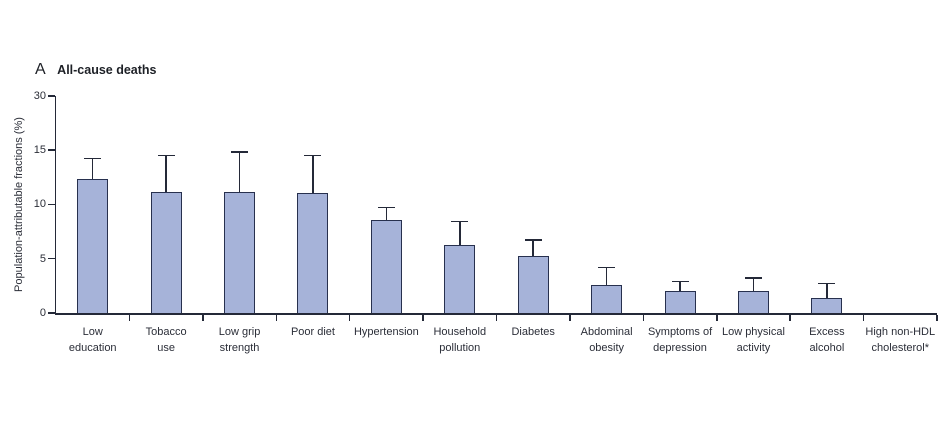 The height and width of the screenshot is (448, 943). Describe the element at coordinates (606, 332) in the screenshot. I see `category-label-line: Abdominal` at that location.